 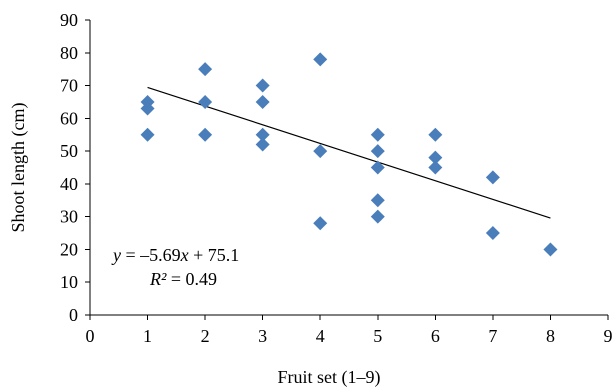 I want to click on r-squared-label: R² = 0.49, so click(x=183, y=279).